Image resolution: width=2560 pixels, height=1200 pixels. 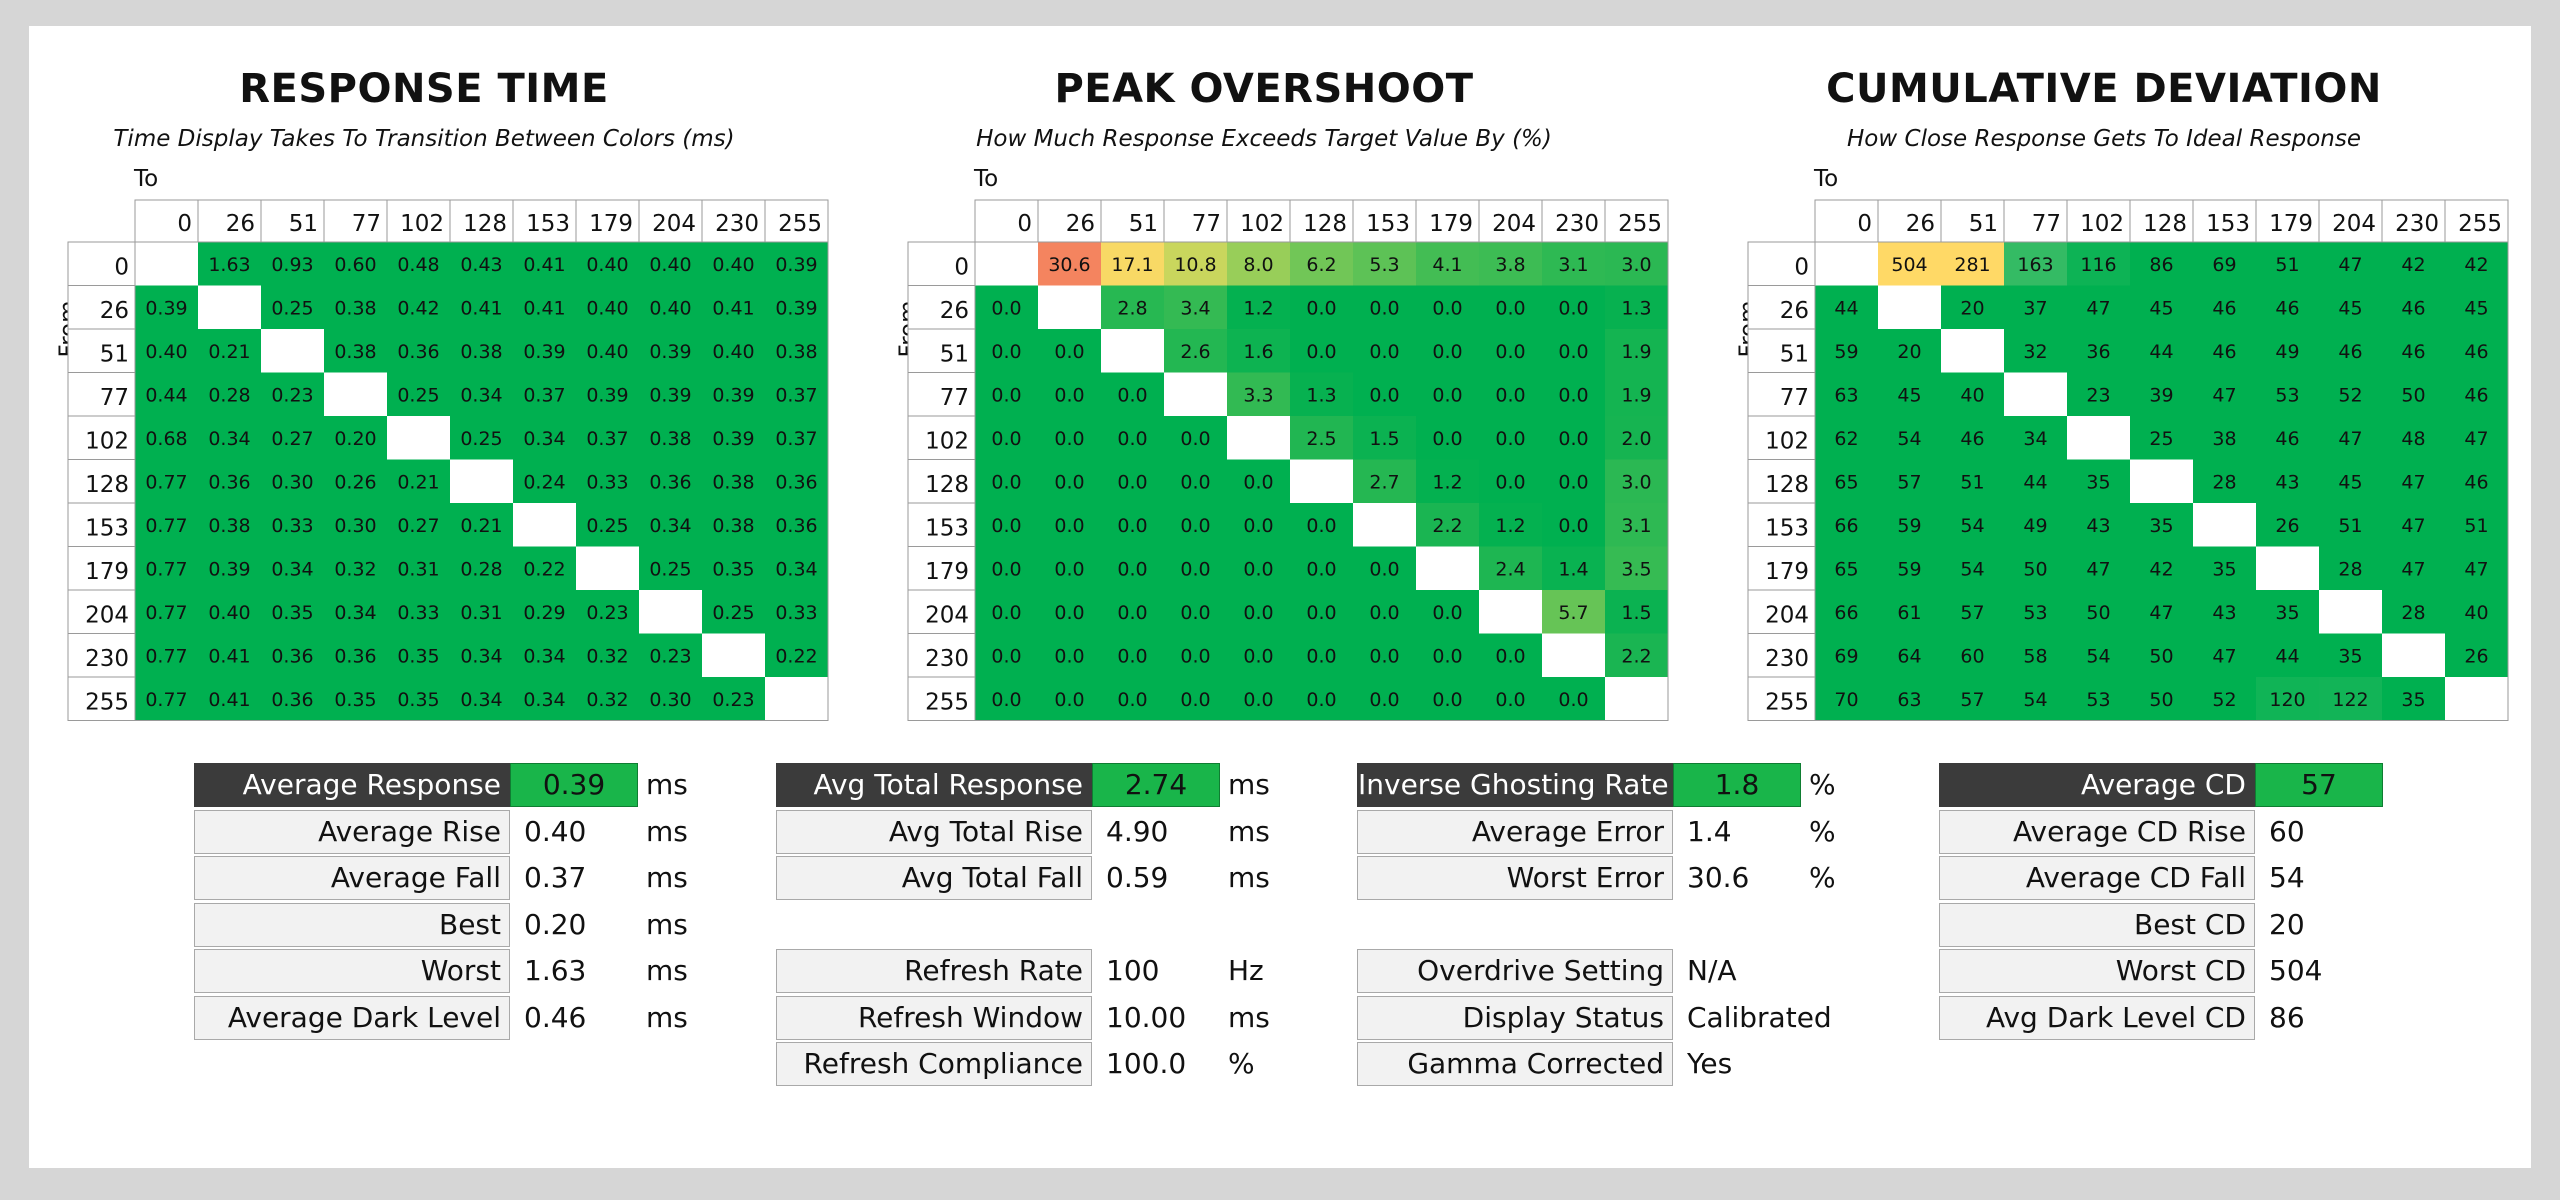 What do you see at coordinates (366, 224) in the screenshot?
I see `column-header-label: 77` at bounding box center [366, 224].